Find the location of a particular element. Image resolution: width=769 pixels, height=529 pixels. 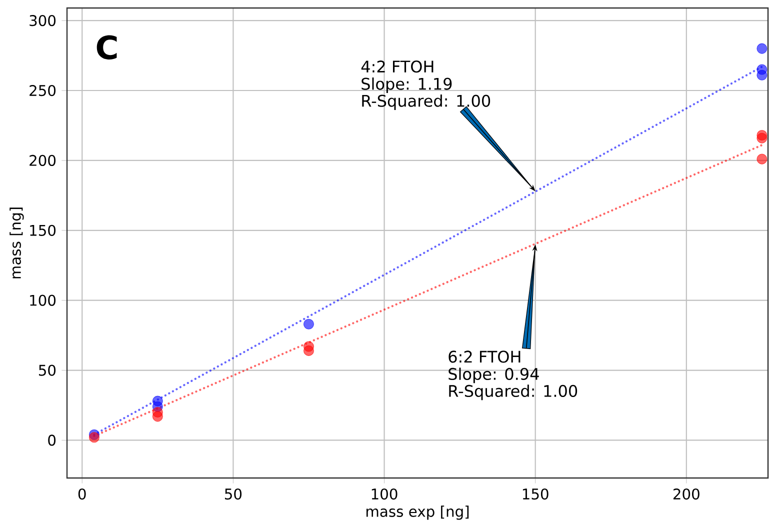

y-tick-label: 250 is located at coordinates (43, 90).